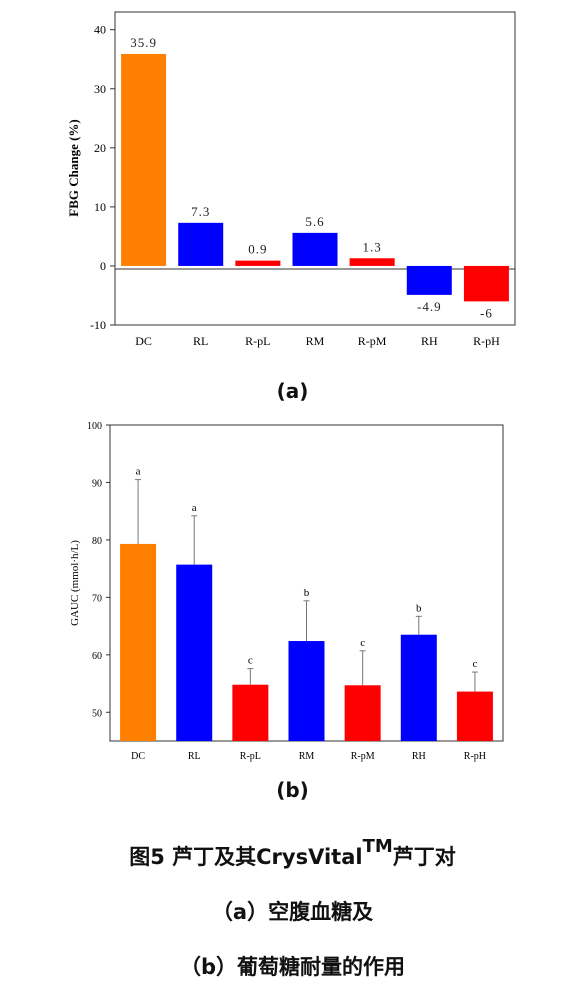 The height and width of the screenshot is (1005, 585). What do you see at coordinates (292, 912) in the screenshot?
I see `figure-caption-line2: （a）空腹血糖及` at bounding box center [292, 912].